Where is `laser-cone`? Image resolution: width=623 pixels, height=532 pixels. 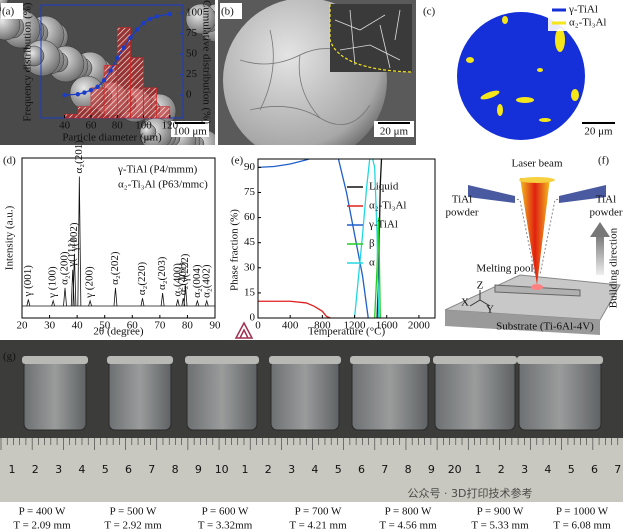
laser-cone is located at coordinates (535, 231).